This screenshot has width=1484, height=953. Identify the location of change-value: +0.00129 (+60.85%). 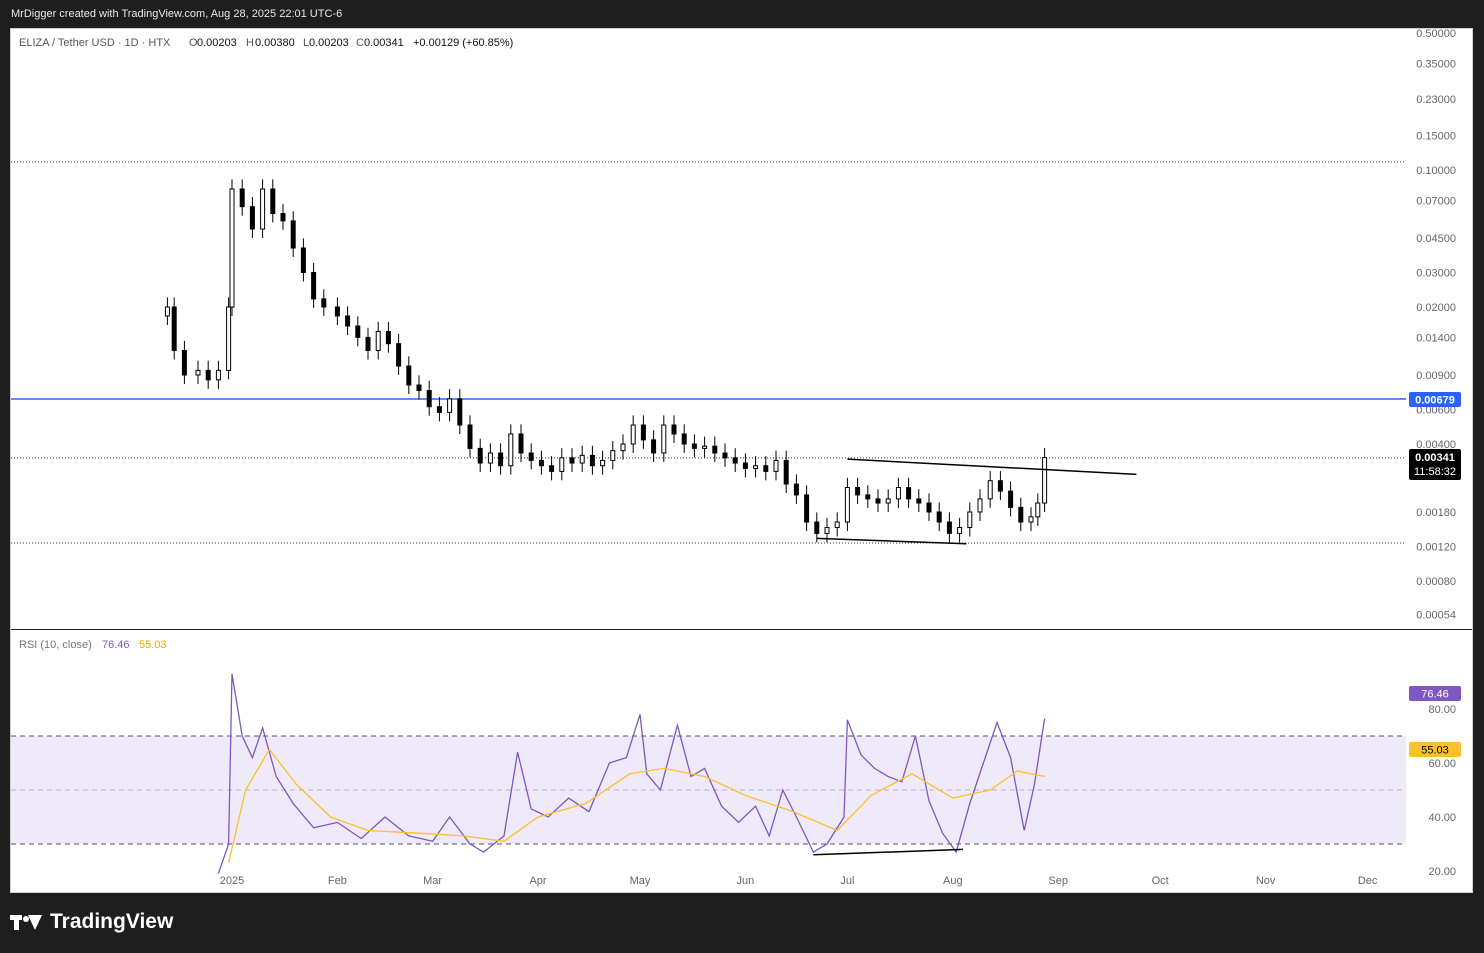
(463, 43).